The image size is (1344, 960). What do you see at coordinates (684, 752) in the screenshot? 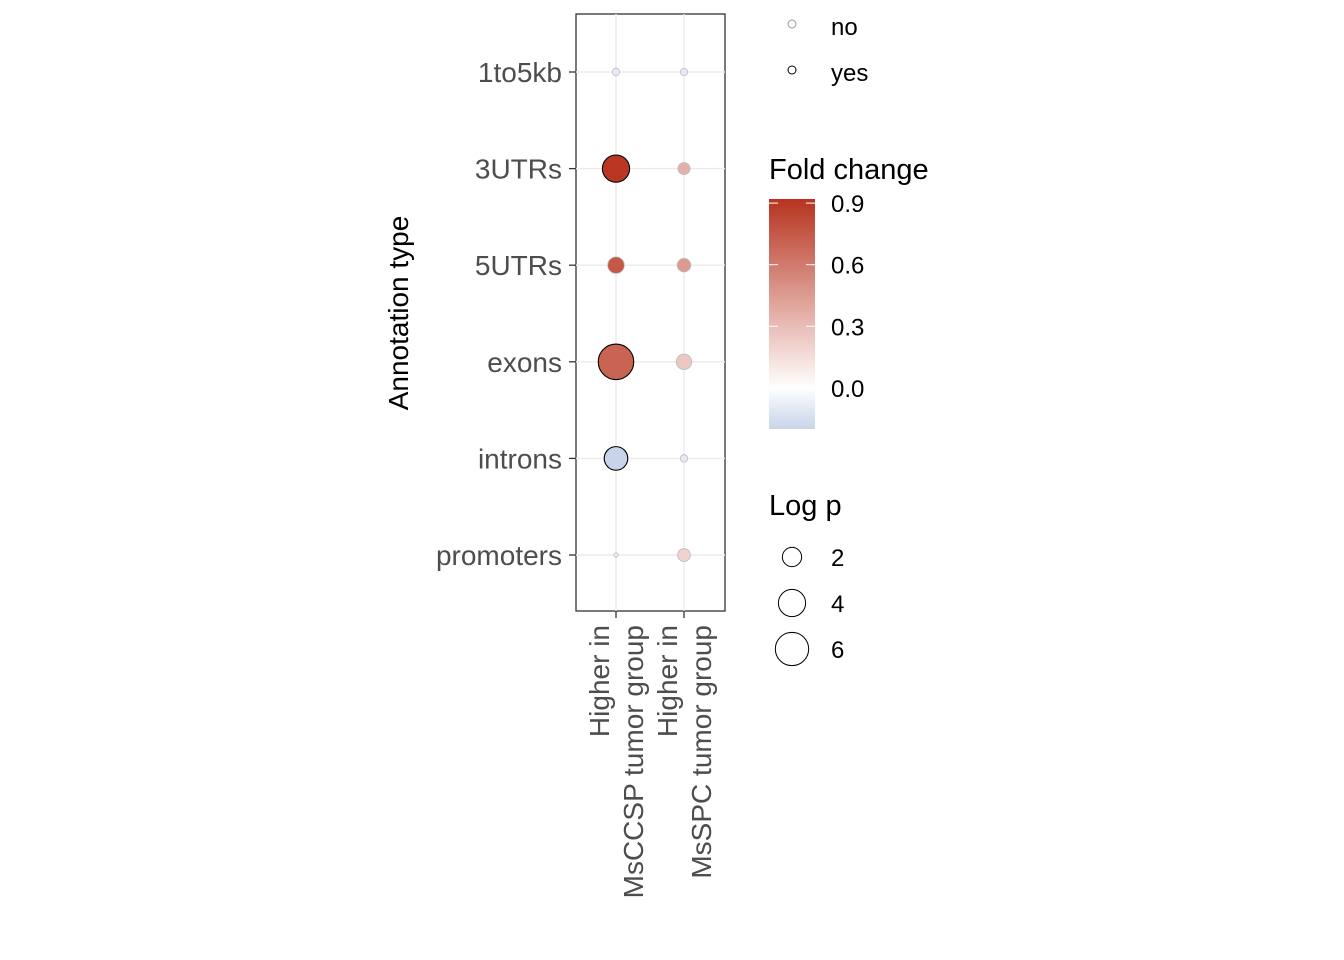
I see `x-tick-label-1: Higher in MsSPC tumor group` at bounding box center [684, 752].